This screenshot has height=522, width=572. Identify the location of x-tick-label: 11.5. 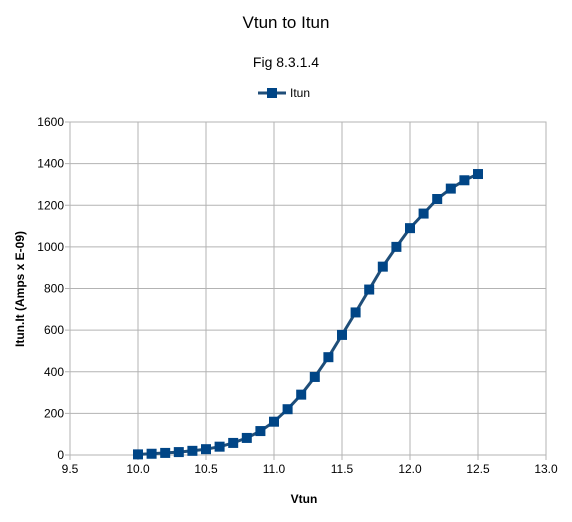
(342, 469).